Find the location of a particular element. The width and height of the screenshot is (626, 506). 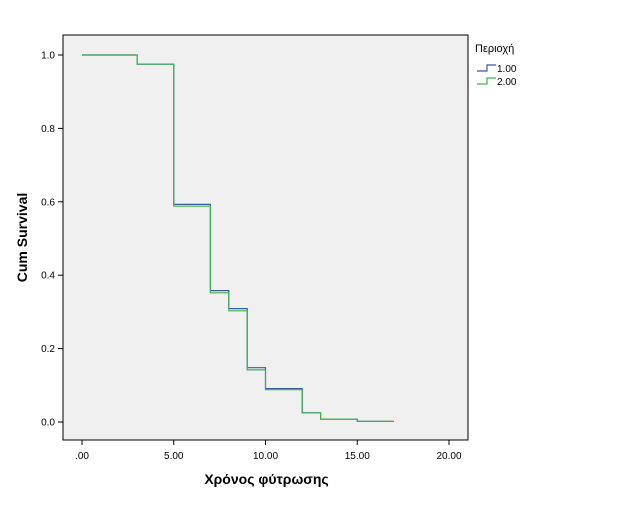

x-tick-label: 15.00 is located at coordinates (357, 456).